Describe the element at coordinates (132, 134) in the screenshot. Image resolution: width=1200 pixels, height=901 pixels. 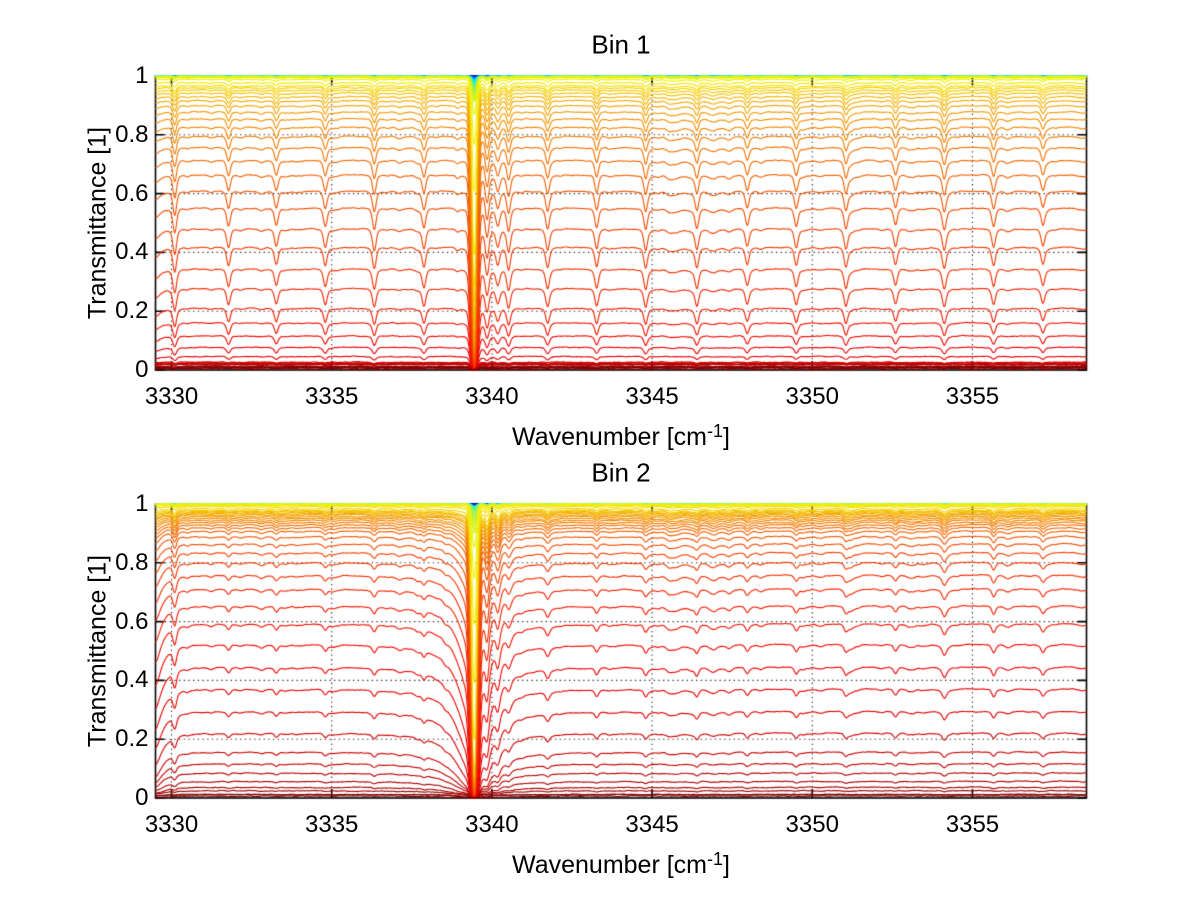
I see `subplot1-ytick-label: 0.8` at that location.